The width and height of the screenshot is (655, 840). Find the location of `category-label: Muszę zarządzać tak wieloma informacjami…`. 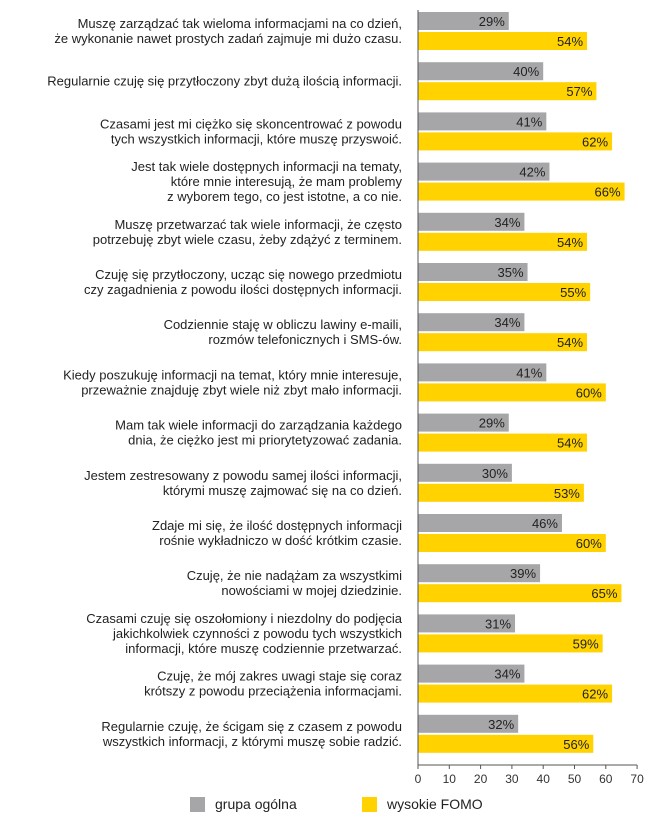

category-label: Muszę zarządzać tak wieloma informacjami… is located at coordinates (228, 31).